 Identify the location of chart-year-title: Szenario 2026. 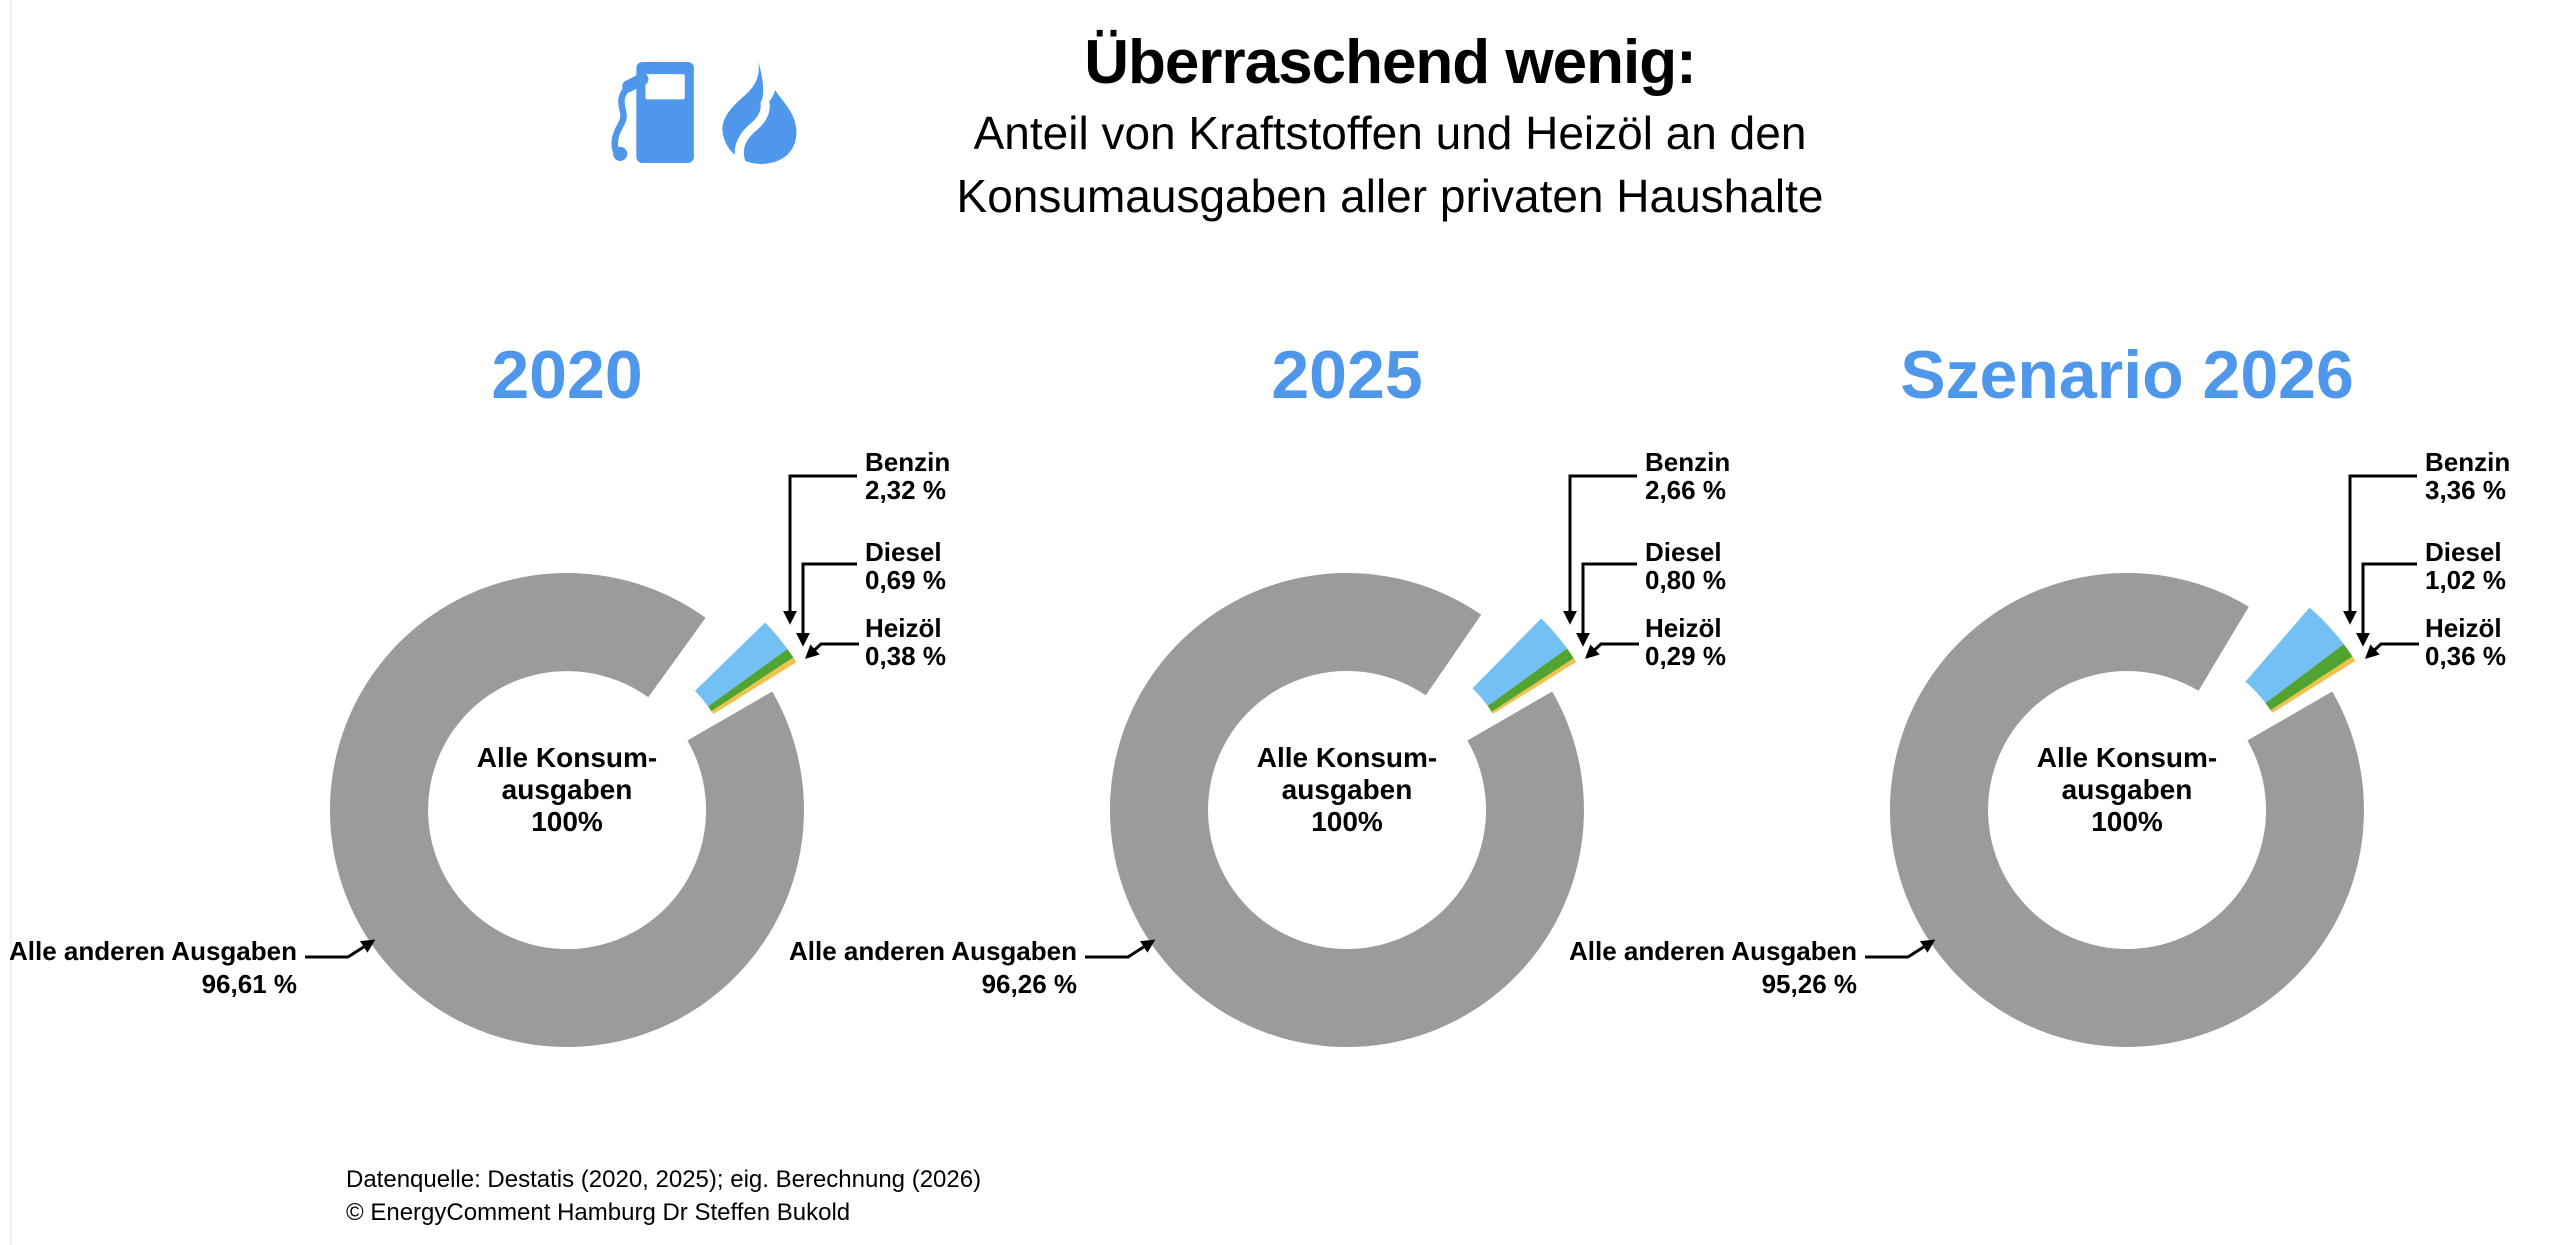
(2127, 375).